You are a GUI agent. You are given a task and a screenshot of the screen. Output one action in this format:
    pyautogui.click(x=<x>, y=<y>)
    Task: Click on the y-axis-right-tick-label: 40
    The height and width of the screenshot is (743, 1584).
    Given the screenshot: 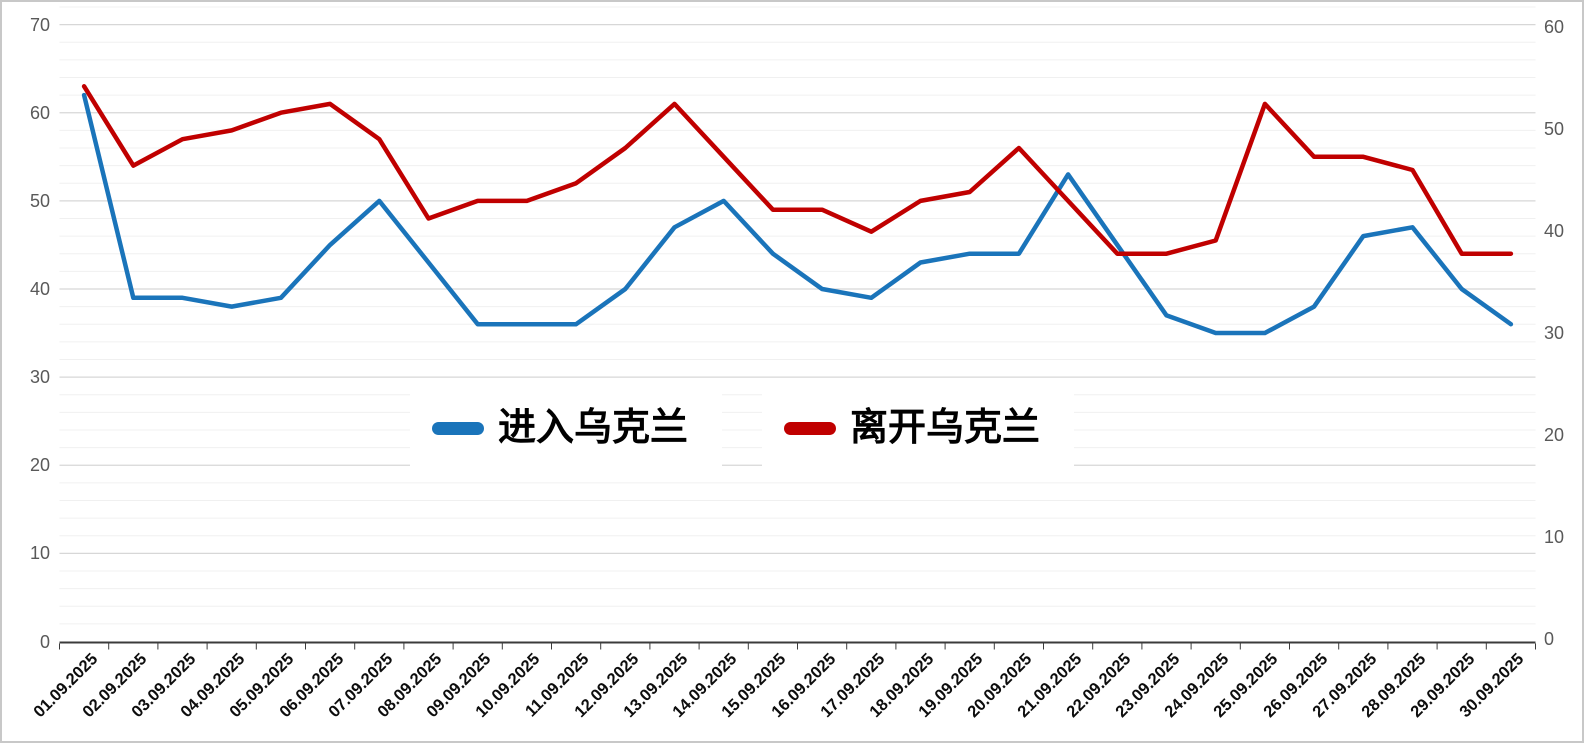 What is the action you would take?
    pyautogui.click(x=1554, y=230)
    